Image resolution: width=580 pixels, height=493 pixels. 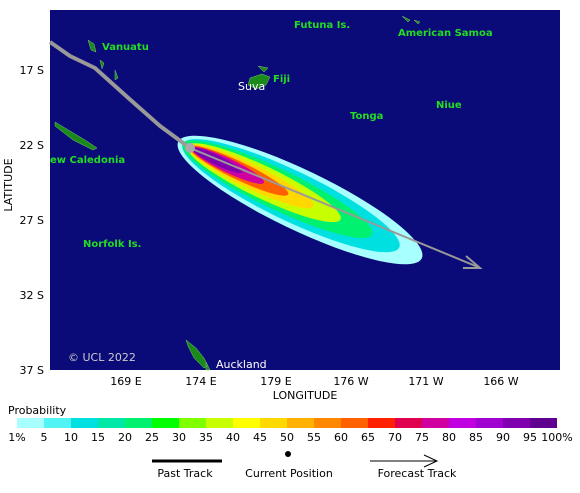 I want to click on legend-current-label: Current Position, so click(x=289, y=473).